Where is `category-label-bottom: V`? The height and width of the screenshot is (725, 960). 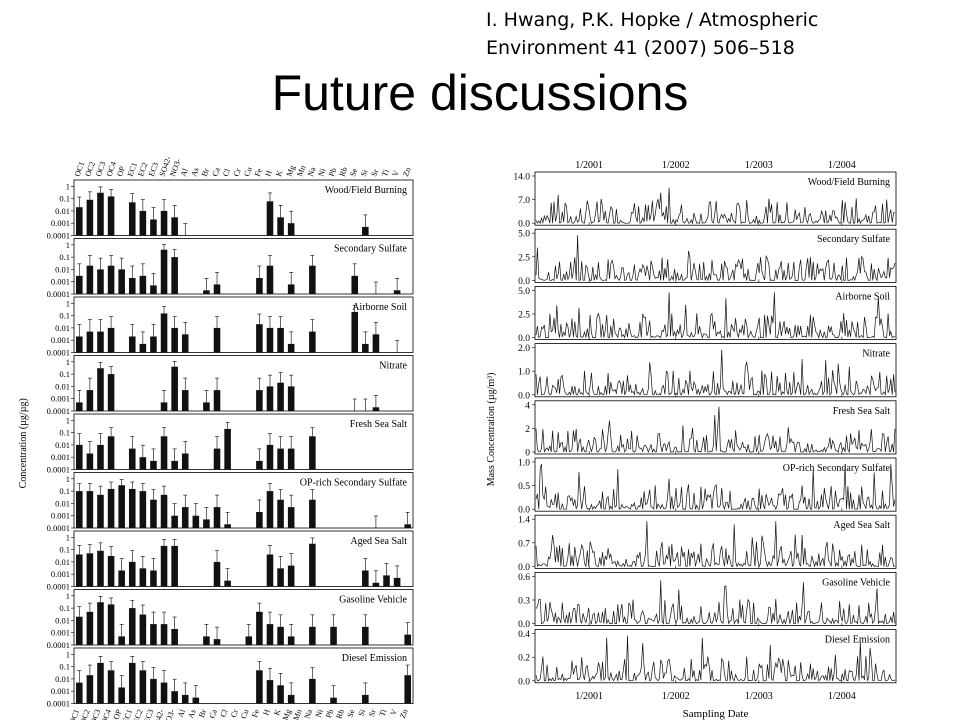
category-label-bottom: V is located at coordinates (394, 712).